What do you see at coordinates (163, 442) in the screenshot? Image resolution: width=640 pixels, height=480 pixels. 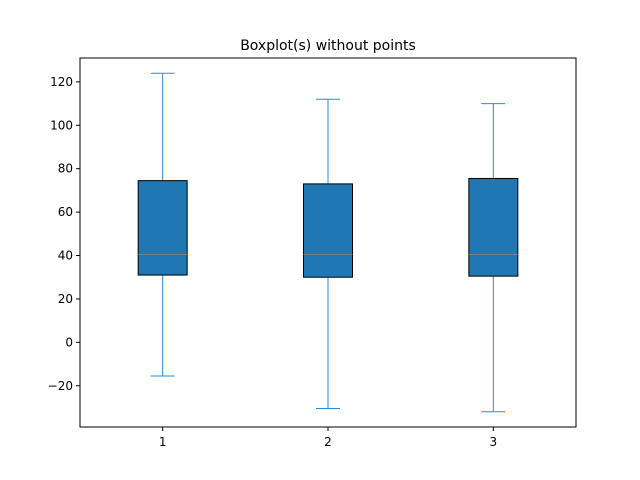 I see `x-tick-label: 1` at bounding box center [163, 442].